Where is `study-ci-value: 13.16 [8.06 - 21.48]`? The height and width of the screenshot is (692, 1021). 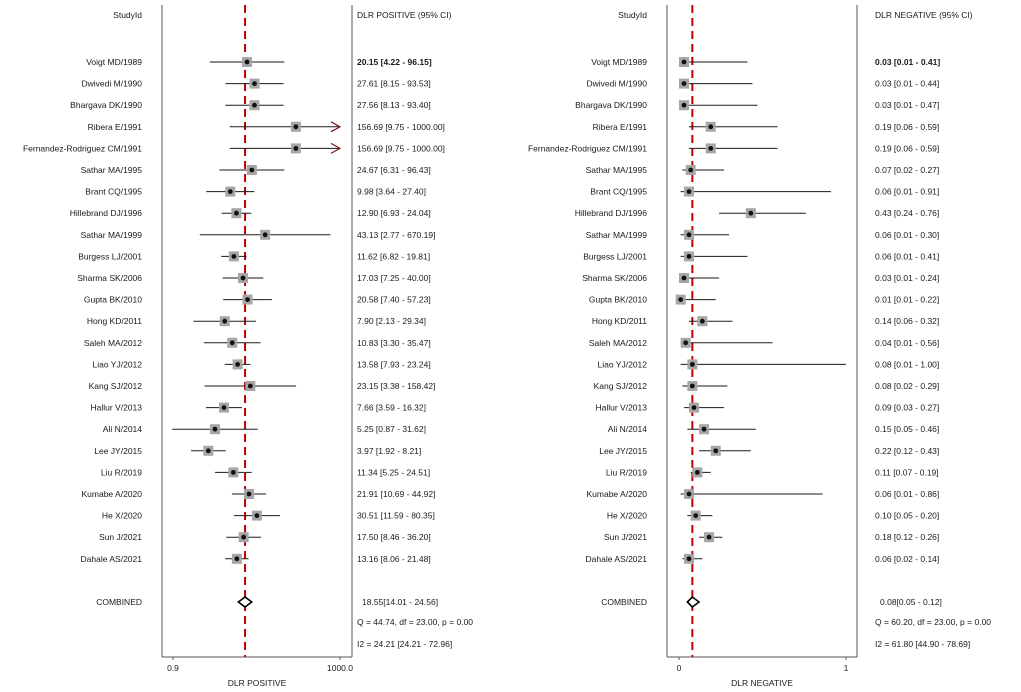 study-ci-value: 13.16 [8.06 - 21.48] is located at coordinates (394, 559).